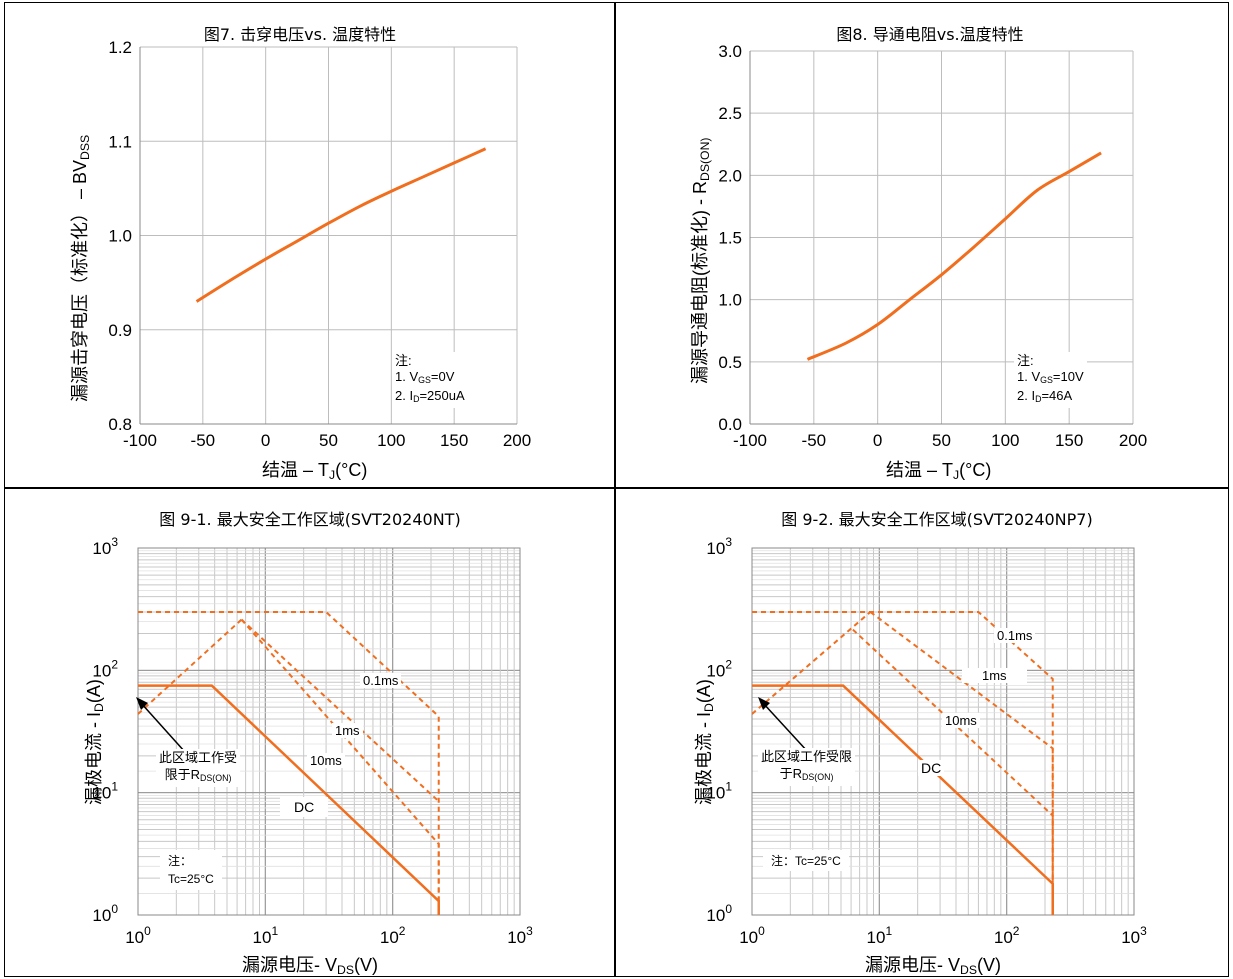 The image size is (1233, 979). What do you see at coordinates (752, 935) in the screenshot?
I see `x-tick-label-fig9-2: 100` at bounding box center [752, 935].